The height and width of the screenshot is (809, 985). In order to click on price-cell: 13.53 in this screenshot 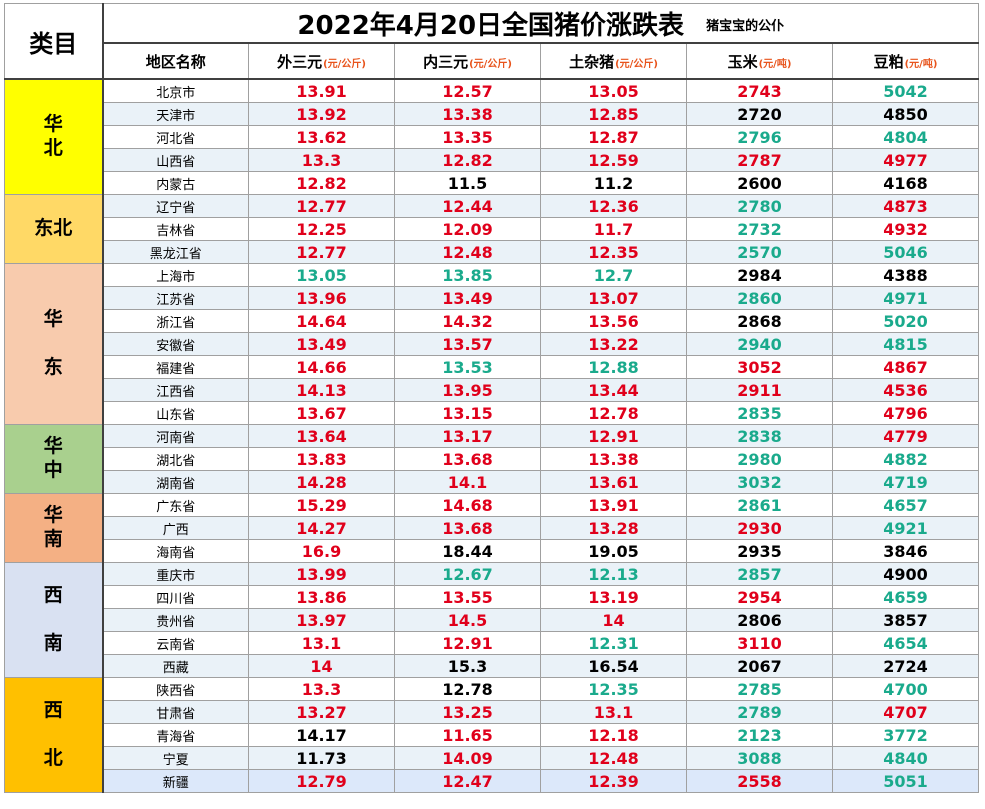, I will do `click(467, 367)`.